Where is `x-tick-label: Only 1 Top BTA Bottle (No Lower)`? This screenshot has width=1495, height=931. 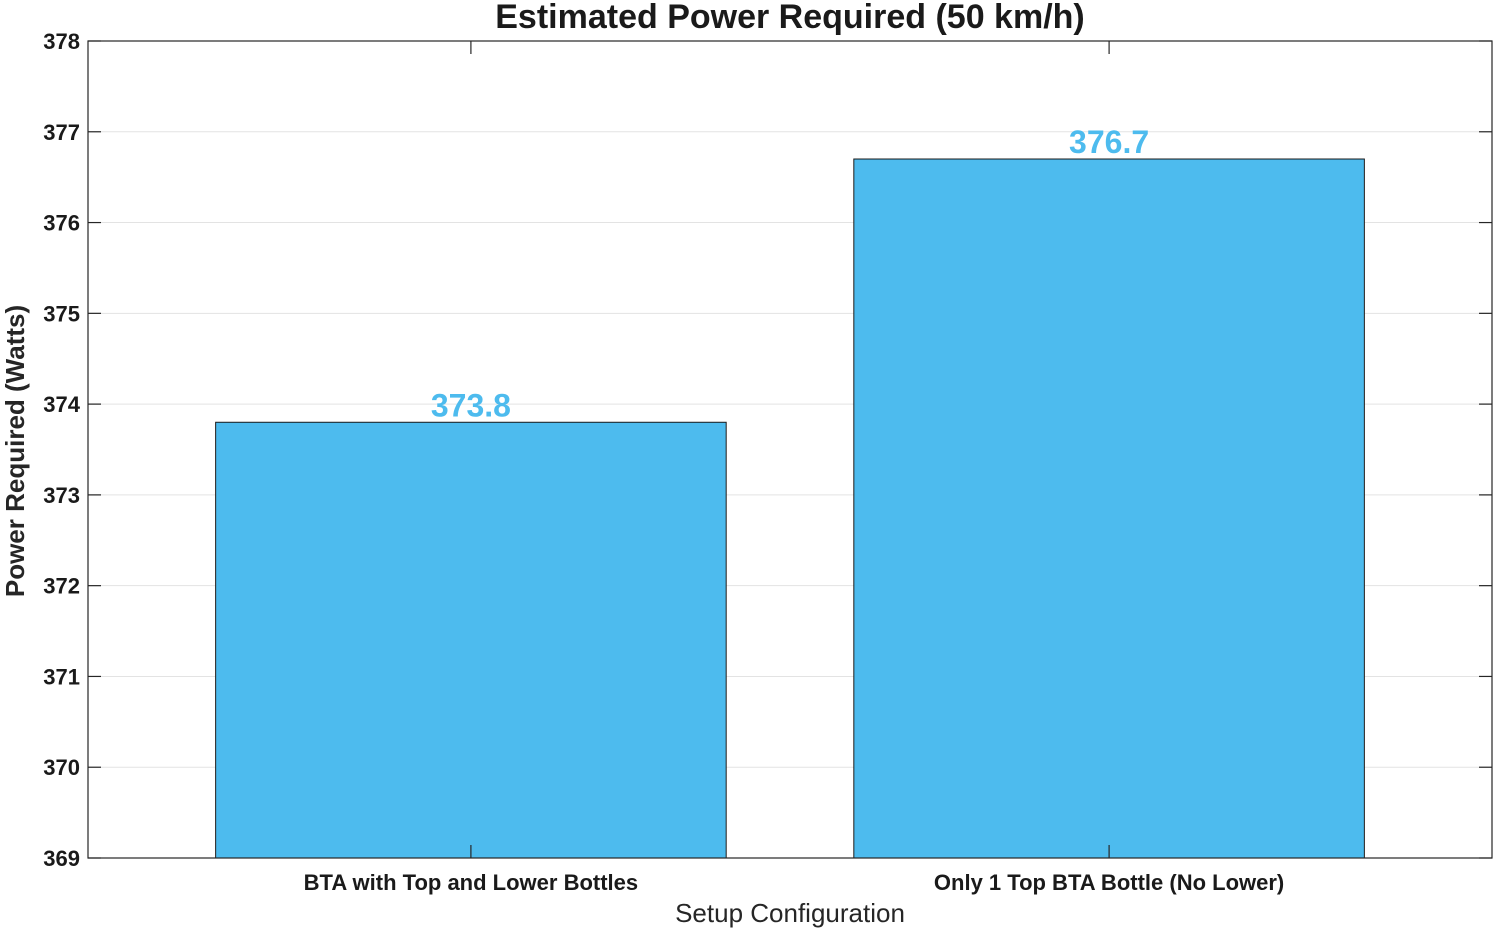 x-tick-label: Only 1 Top BTA Bottle (No Lower) is located at coordinates (1109, 882).